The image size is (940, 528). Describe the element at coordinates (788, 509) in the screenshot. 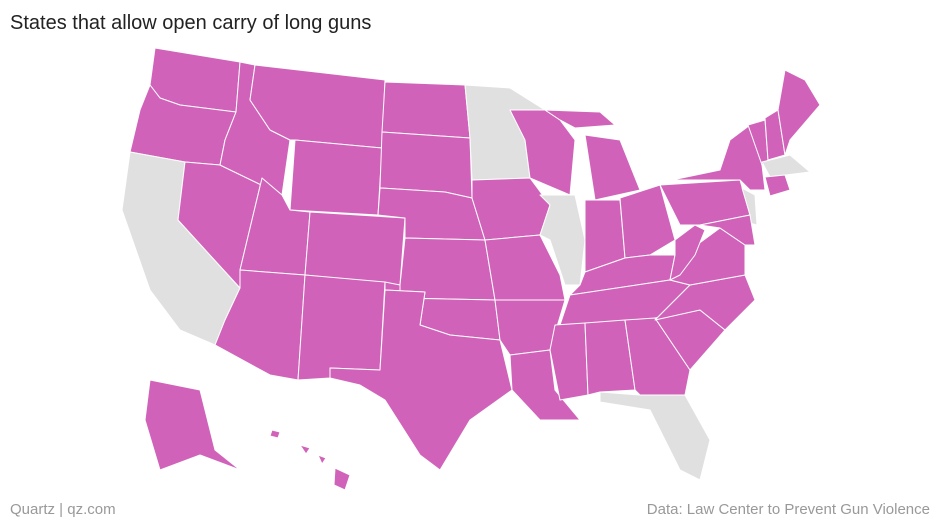

I see `source: Data: Law Center to Prevent Gun Violence` at that location.